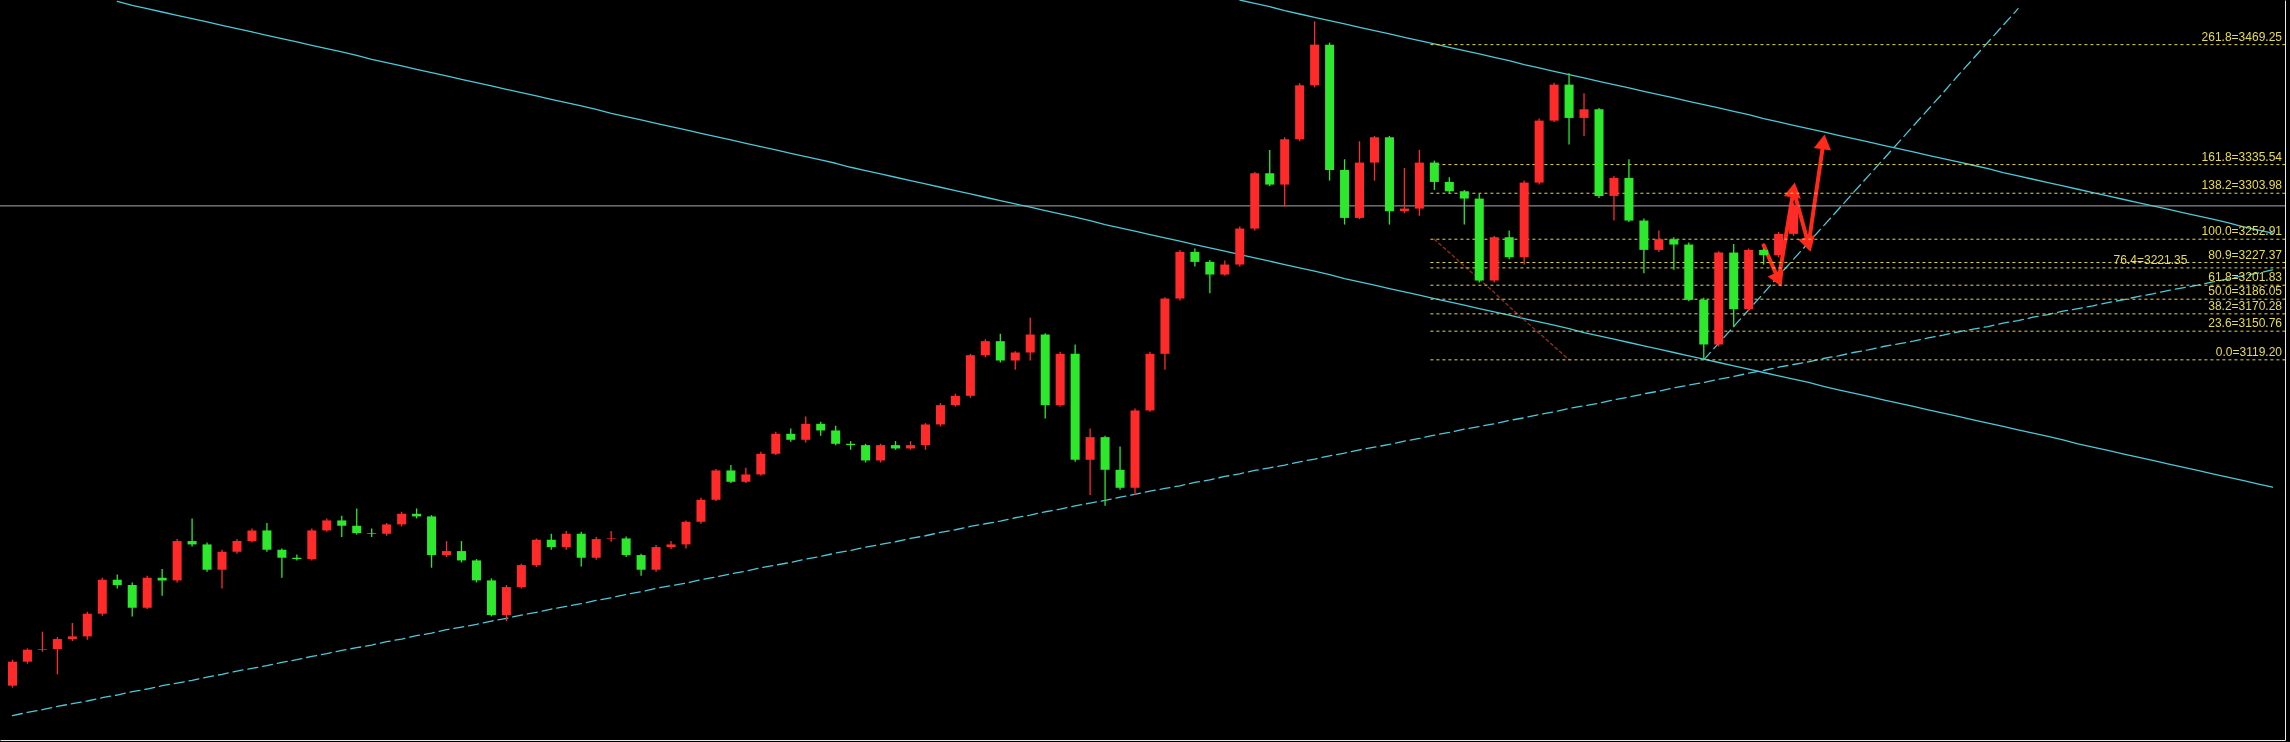 Image resolution: width=2290 pixels, height=742 pixels. What do you see at coordinates (2242, 156) in the screenshot?
I see `annotation: 161.8=3335.54` at bounding box center [2242, 156].